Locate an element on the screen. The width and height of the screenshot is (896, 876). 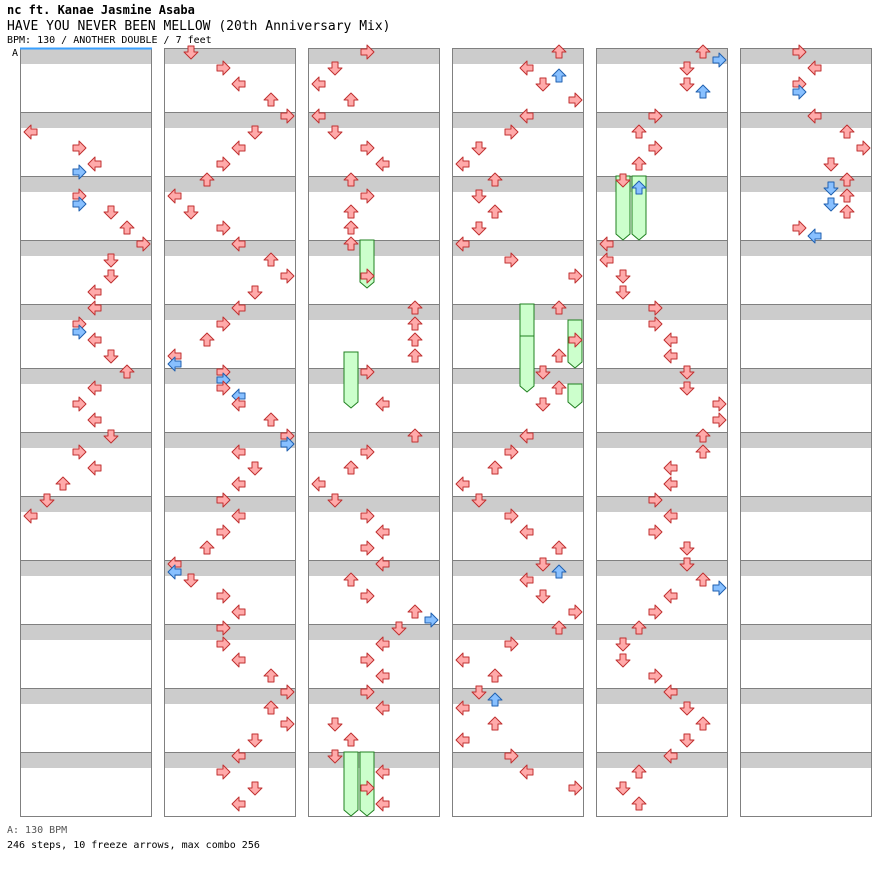
artist-name: nc ft. Kanae Jasmine Asaba is located at coordinates (101, 10).